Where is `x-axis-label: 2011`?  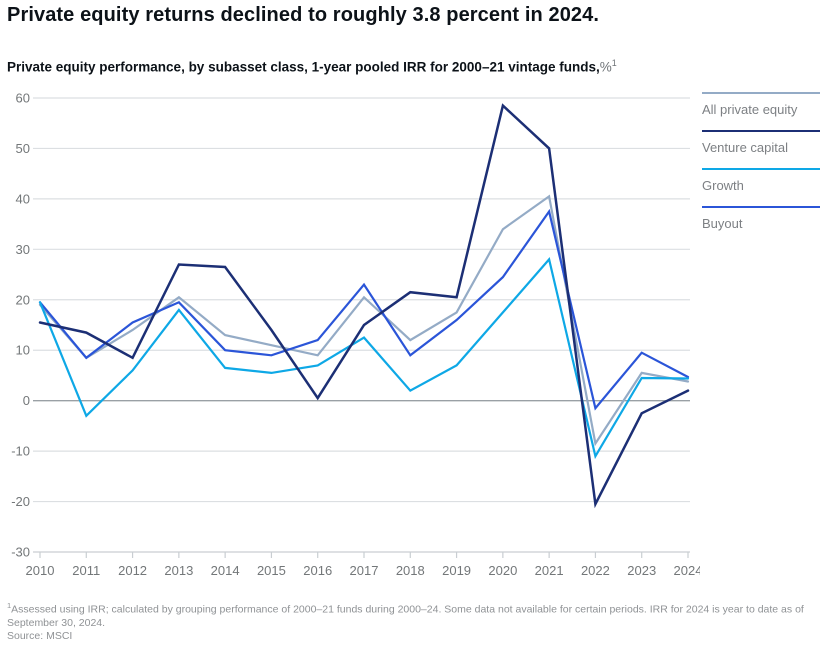 x-axis-label: 2011 is located at coordinates (86, 570).